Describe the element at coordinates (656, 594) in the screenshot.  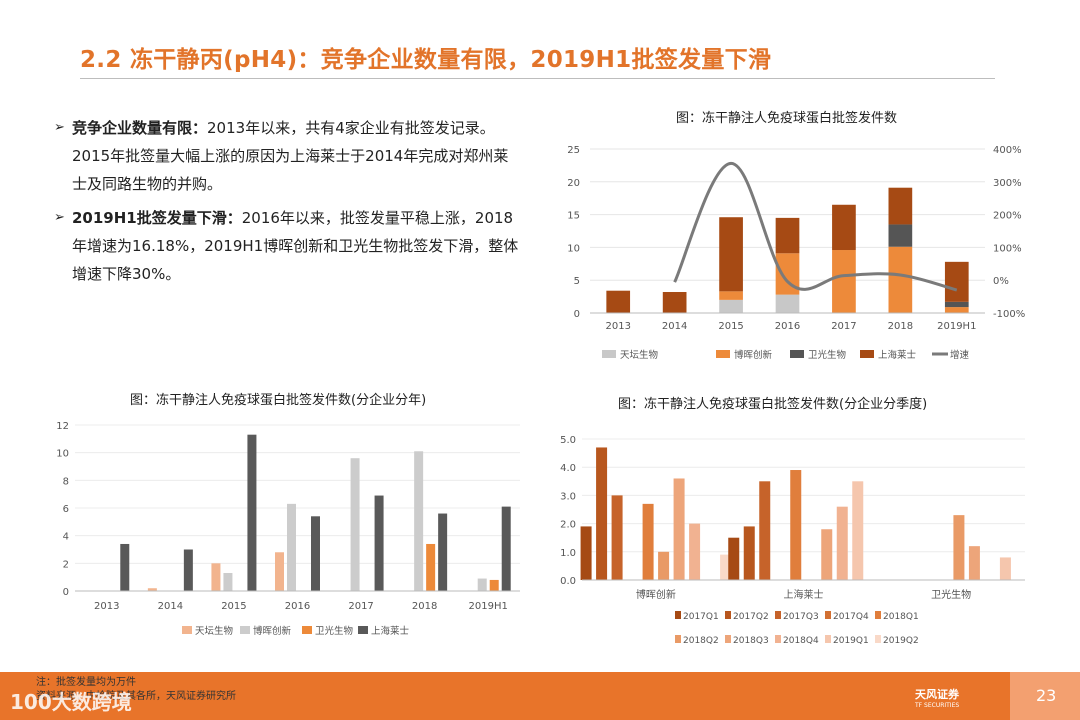
I see `x-tick-label: 博晖创新` at that location.